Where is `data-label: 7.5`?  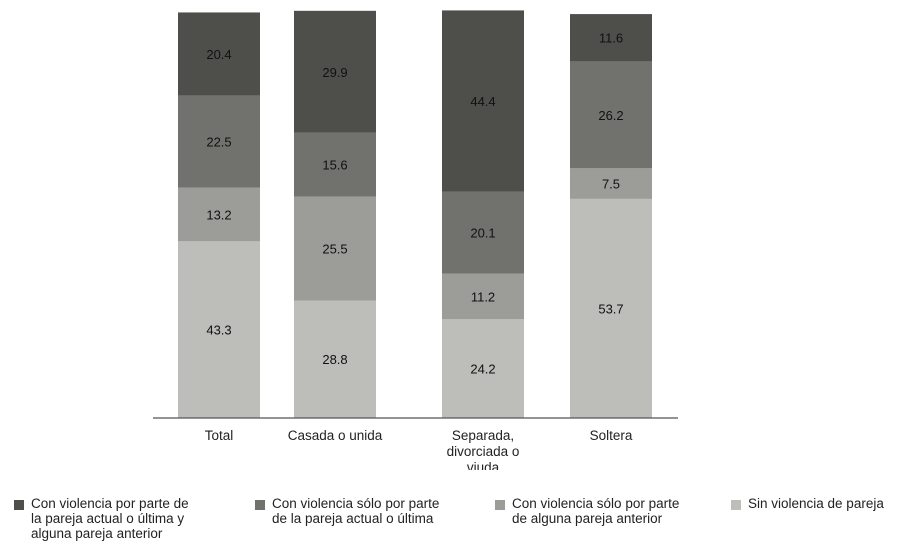
data-label: 7.5 is located at coordinates (611, 184).